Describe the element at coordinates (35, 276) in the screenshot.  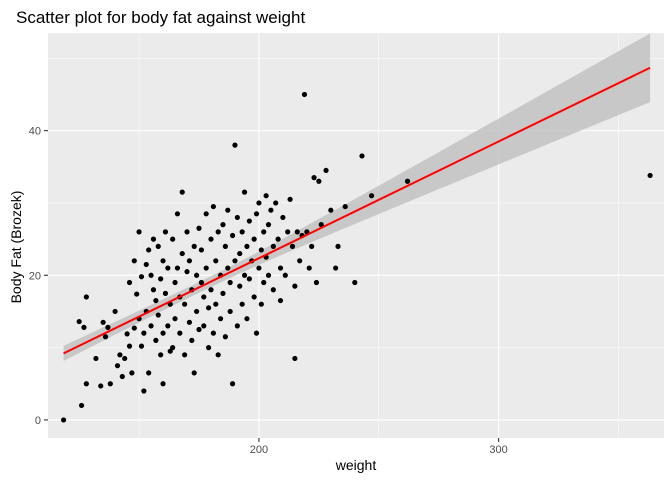
I see `y-tick-label: 20` at that location.